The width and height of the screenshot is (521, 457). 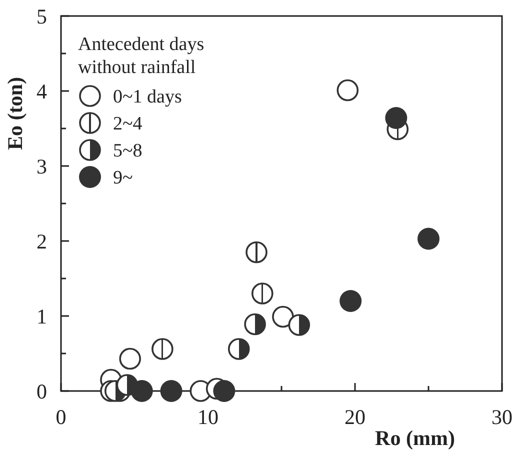 I want to click on legend-label: 0~1 days, so click(x=147, y=97).